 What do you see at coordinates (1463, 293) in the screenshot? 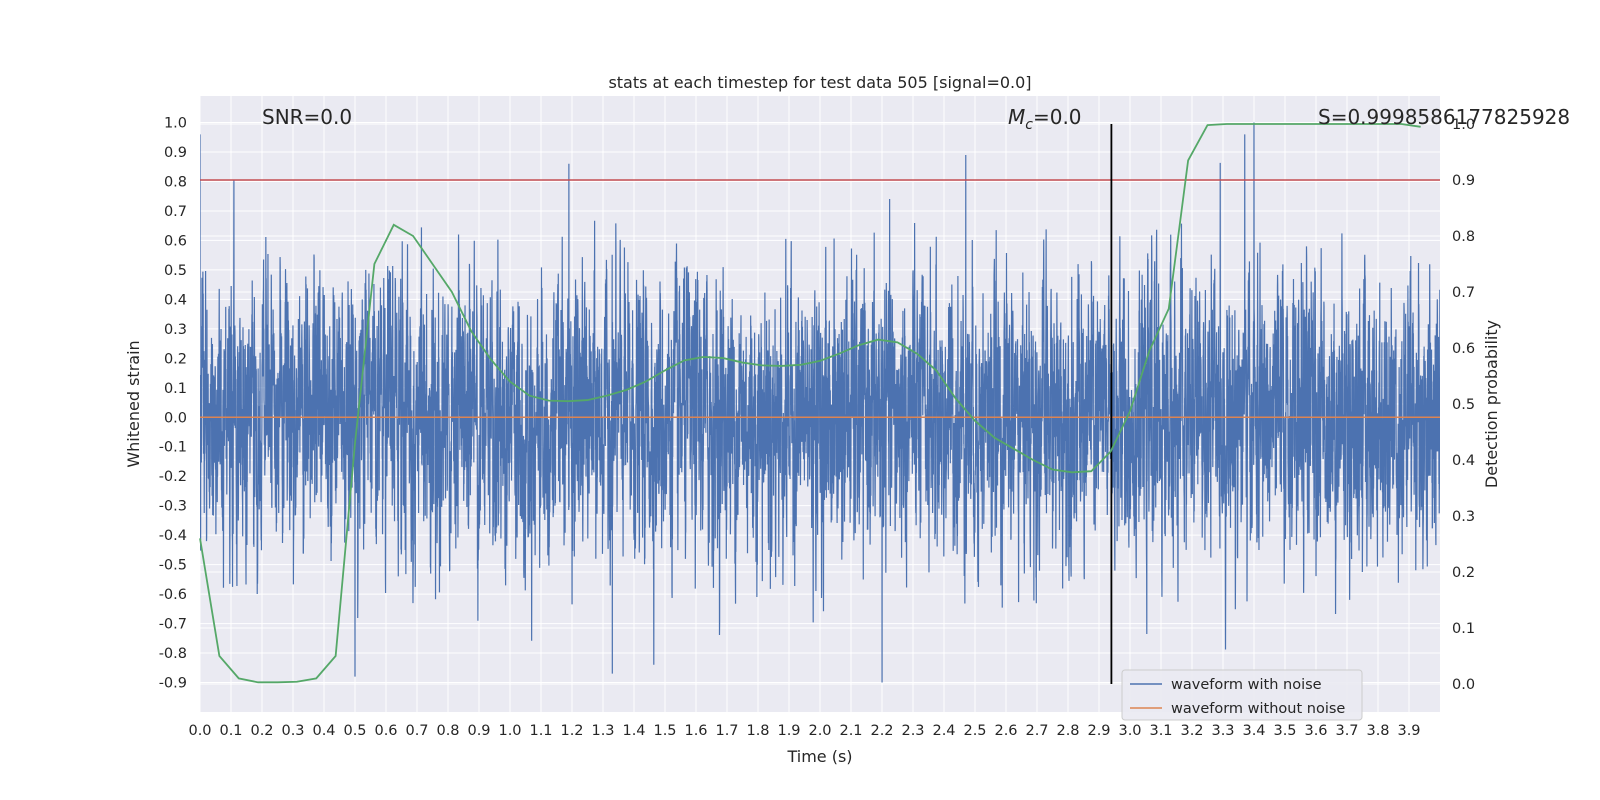
I see `y2-tick-label: 0.7` at bounding box center [1463, 293].